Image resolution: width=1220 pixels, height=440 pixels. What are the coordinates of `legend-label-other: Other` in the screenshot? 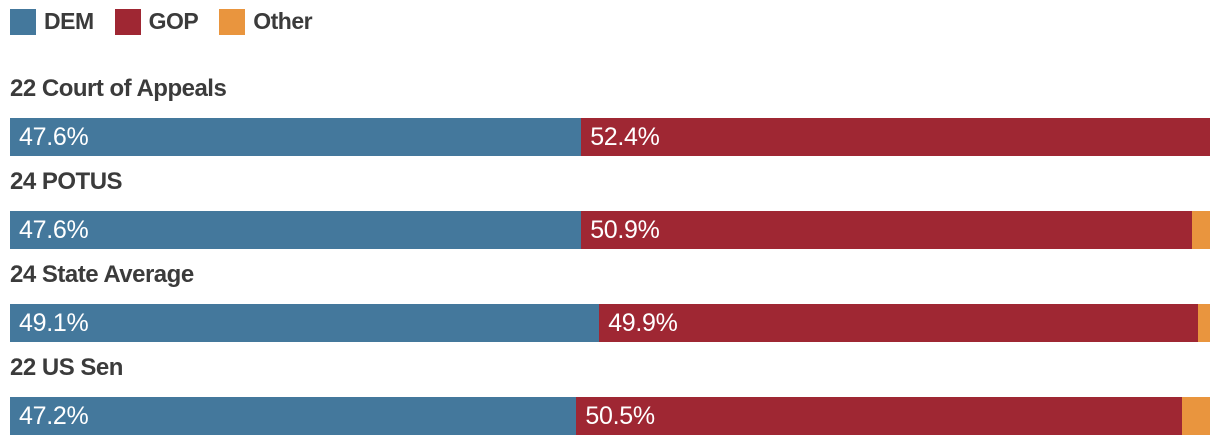 It's located at (283, 21).